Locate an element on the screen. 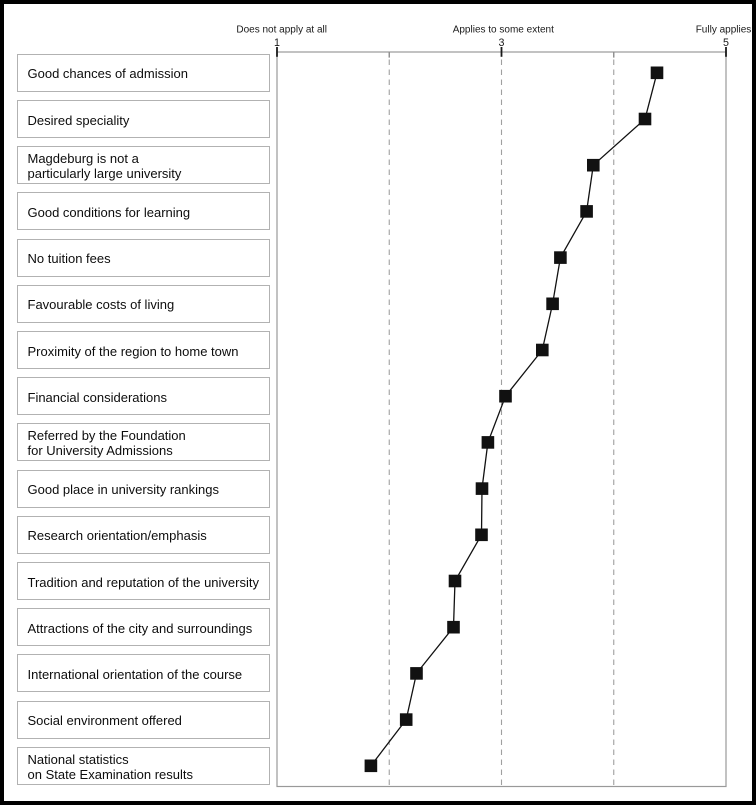 The width and height of the screenshot is (756, 805). svg-text: 1 is located at coordinates (277, 43).